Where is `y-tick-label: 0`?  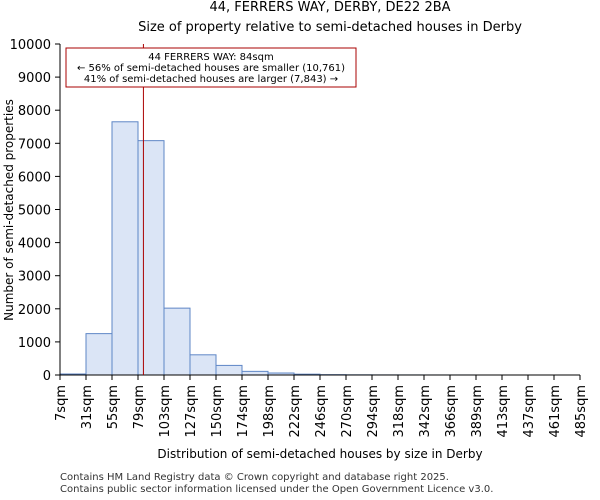
y-tick-label: 0 is located at coordinates (47, 376).